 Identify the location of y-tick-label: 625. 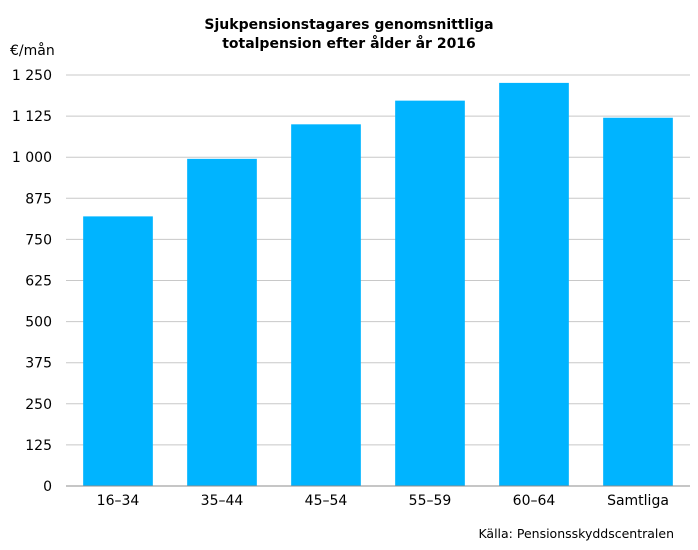
(38, 282).